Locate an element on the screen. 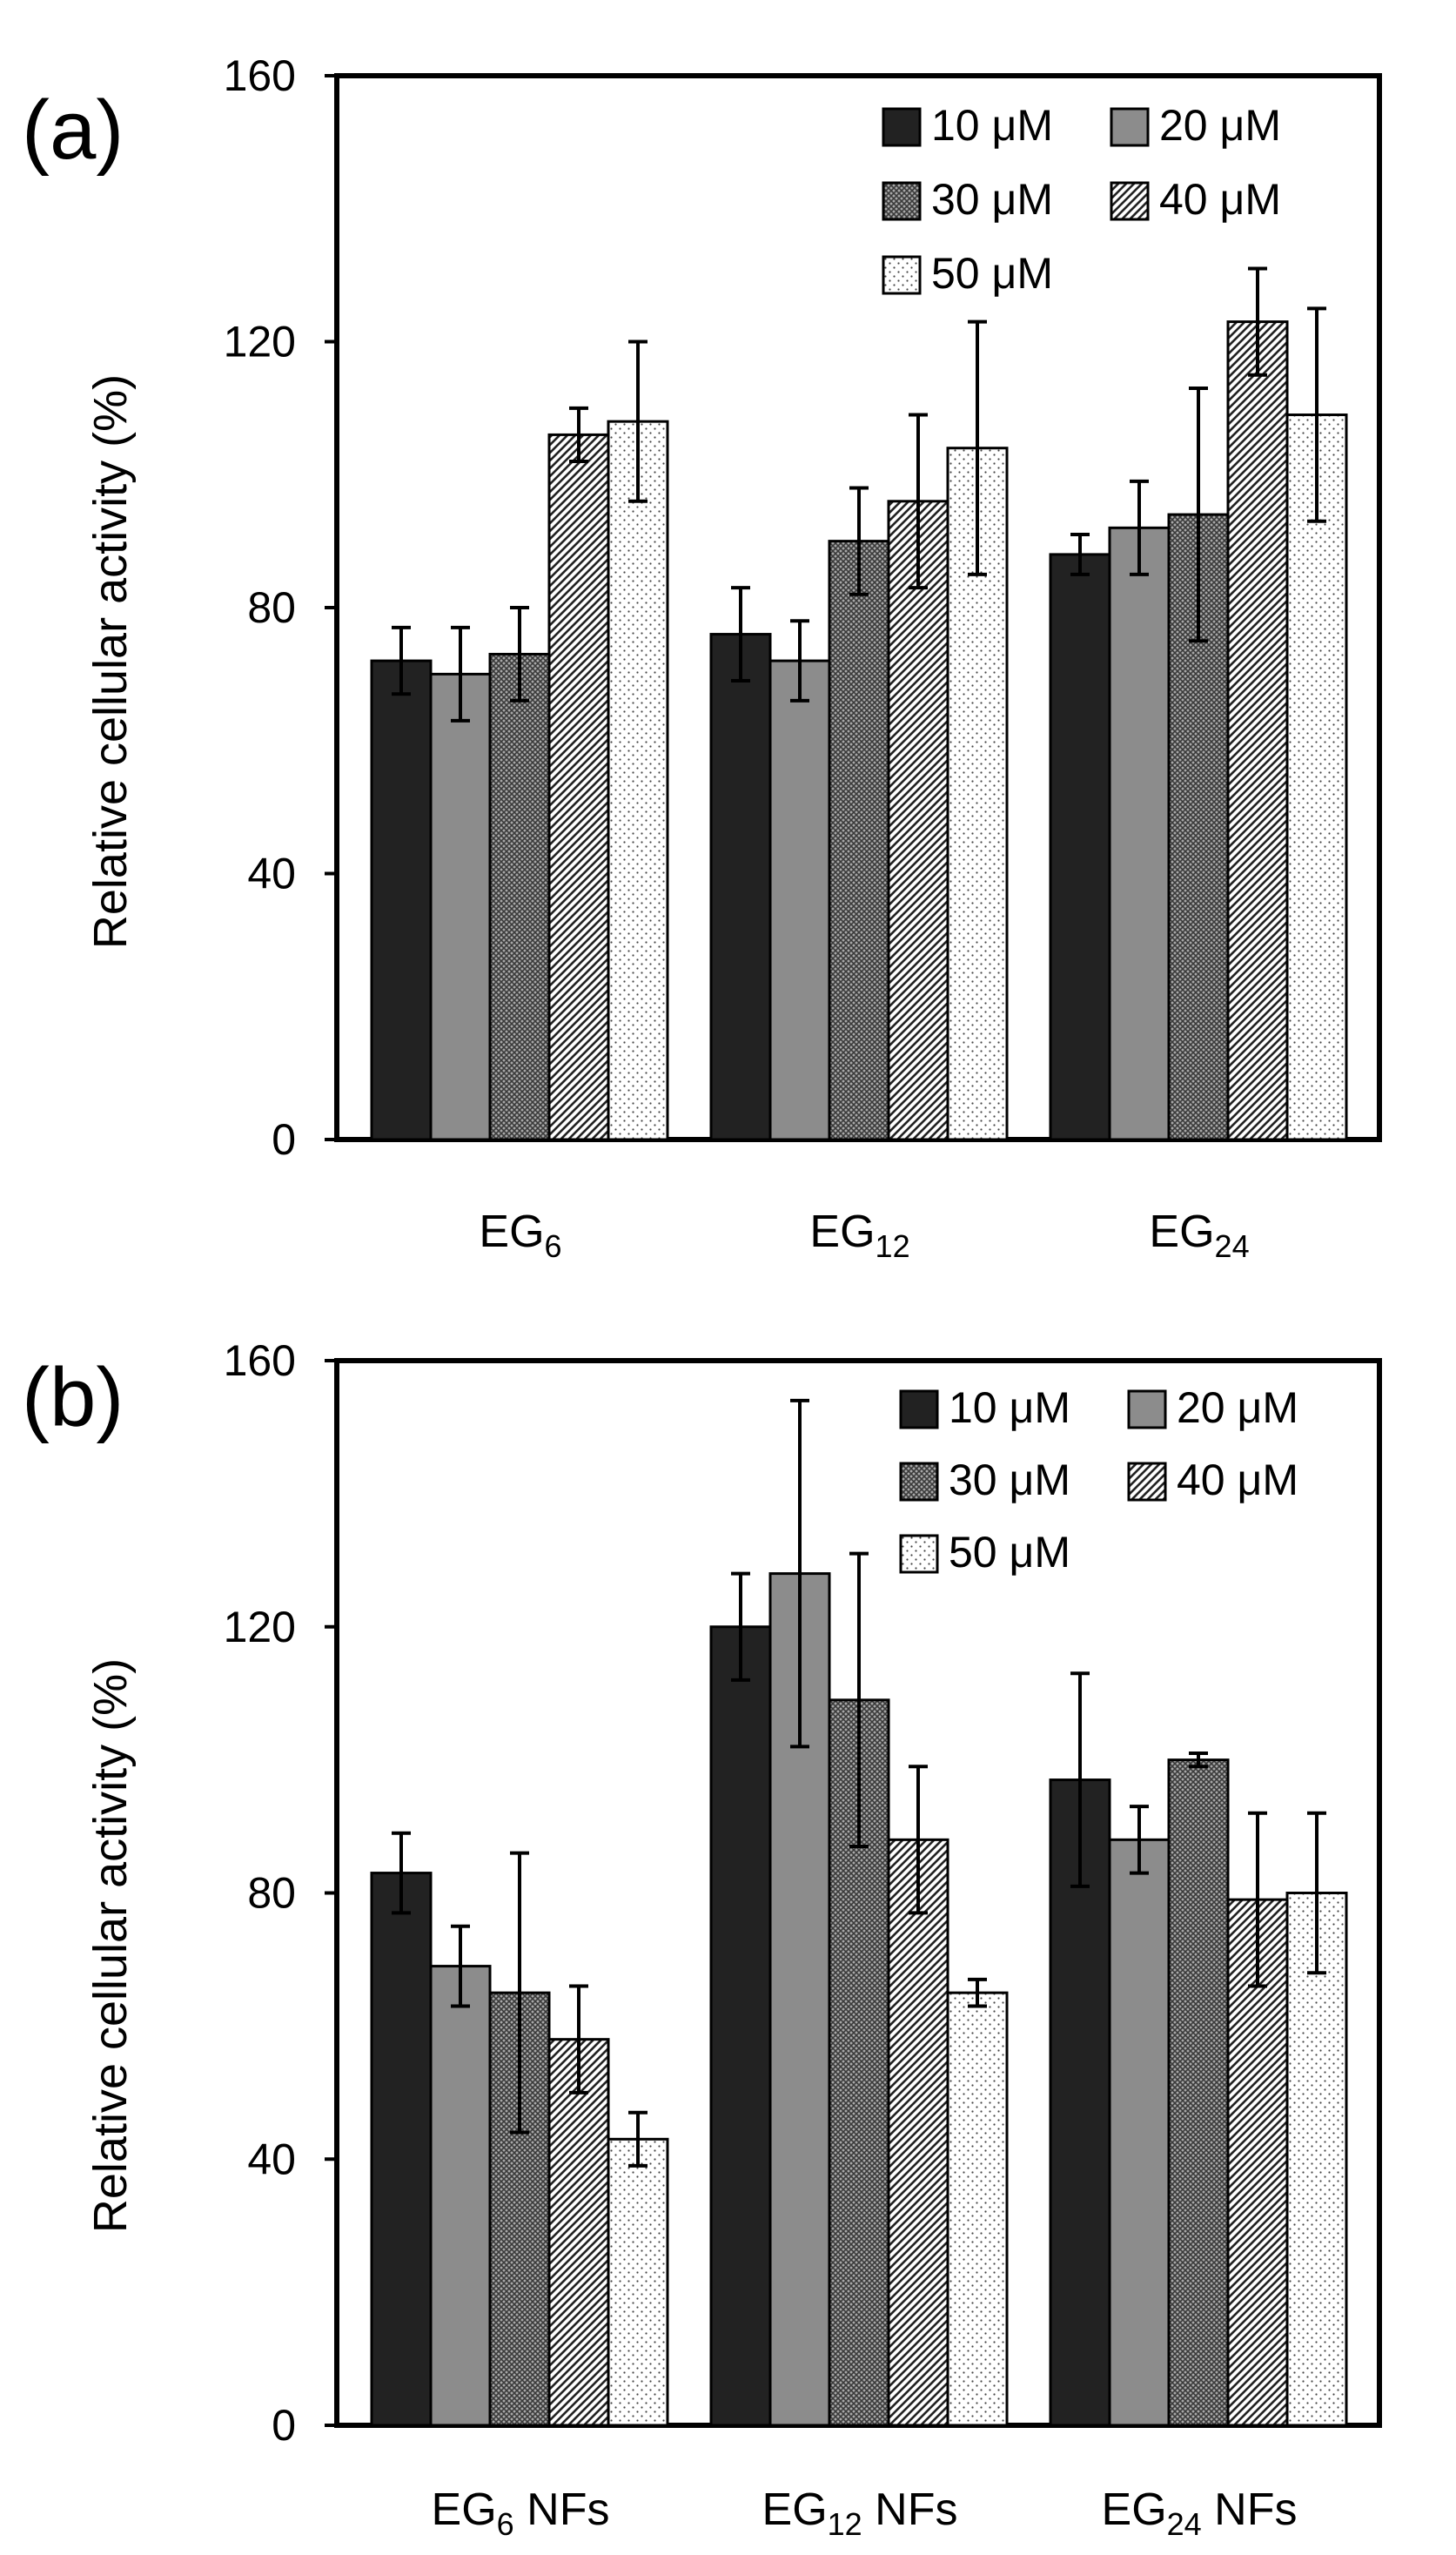 This screenshot has width=1456, height=2555. x-category-label: EG6 NFs is located at coordinates (521, 2513).